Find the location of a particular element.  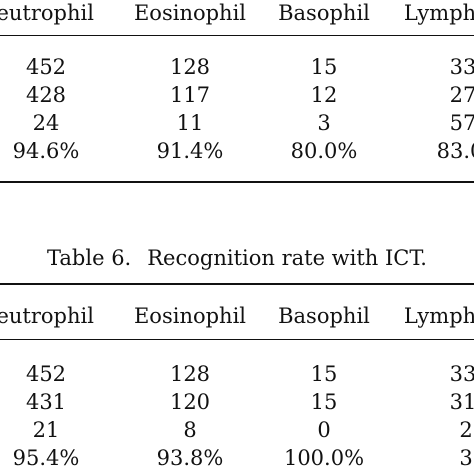

table-cell: 8 is located at coordinates (190, 430).